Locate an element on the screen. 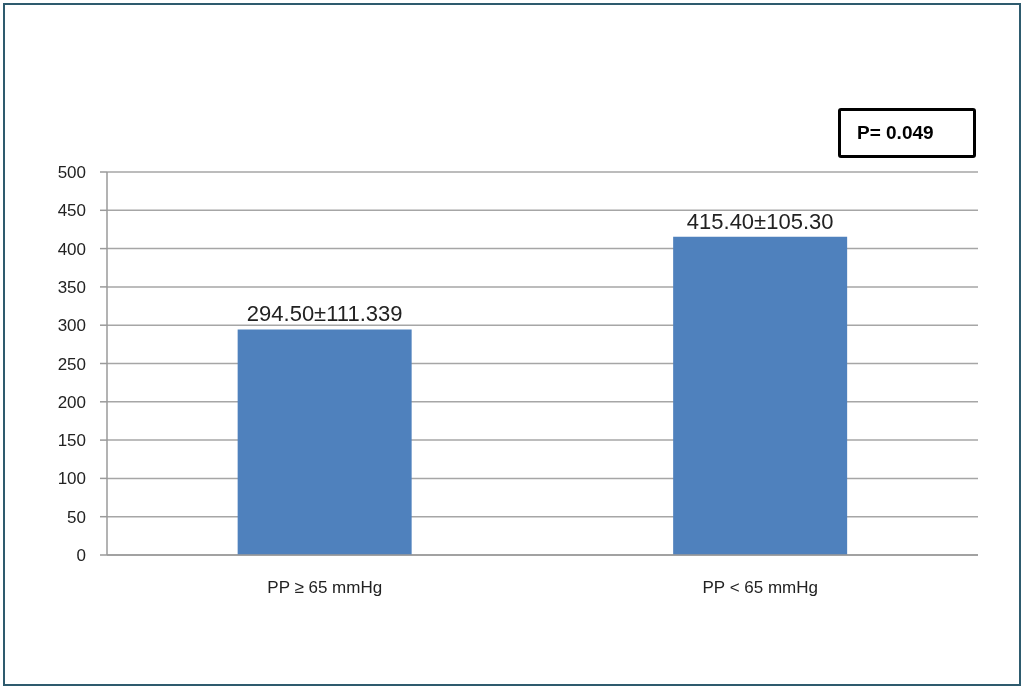 Image resolution: width=1024 pixels, height=688 pixels. data-label: 294.50±111.339 is located at coordinates (324, 314).